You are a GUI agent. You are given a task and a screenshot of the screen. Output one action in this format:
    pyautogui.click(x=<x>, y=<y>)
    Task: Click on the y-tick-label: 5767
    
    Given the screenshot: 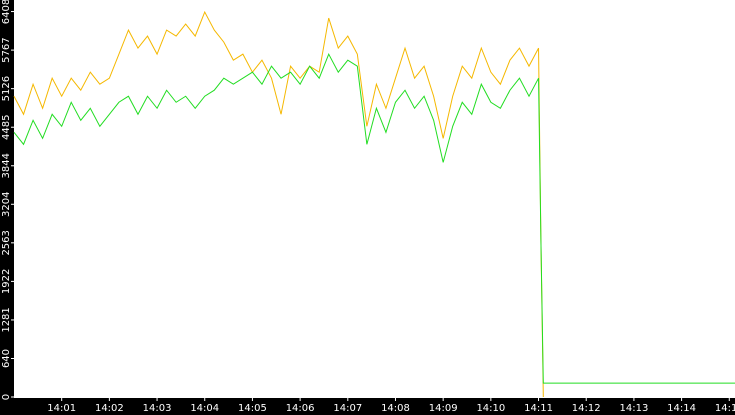 What is the action you would take?
    pyautogui.click(x=6, y=49)
    